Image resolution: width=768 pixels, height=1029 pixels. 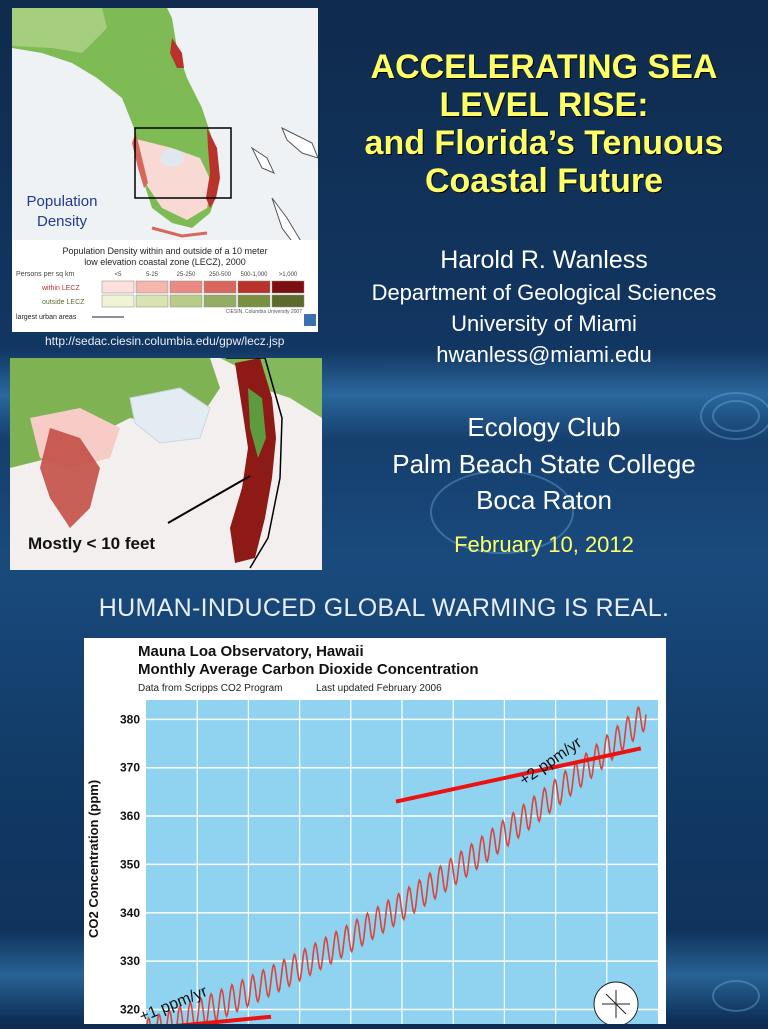 What do you see at coordinates (152, 275) in the screenshot?
I see `legend-bin-label: 5-25` at bounding box center [152, 275].